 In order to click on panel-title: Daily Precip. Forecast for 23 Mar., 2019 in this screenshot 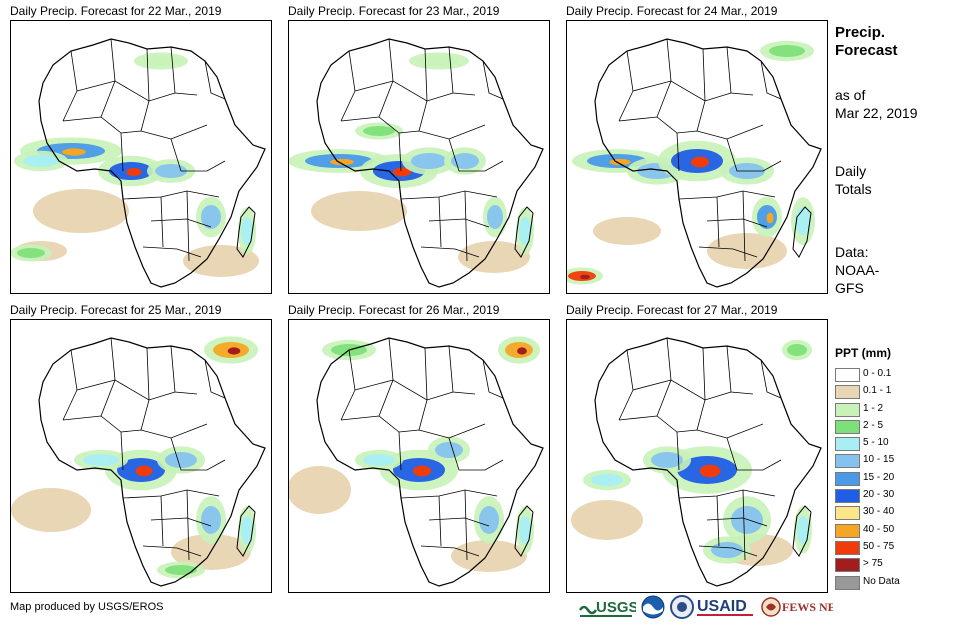, I will do `click(394, 11)`.